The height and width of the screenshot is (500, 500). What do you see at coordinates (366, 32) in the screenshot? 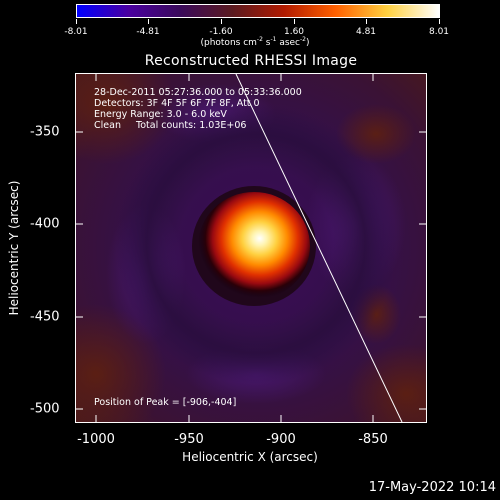
I see `colorbar-tick-label: 4.81` at bounding box center [366, 32].